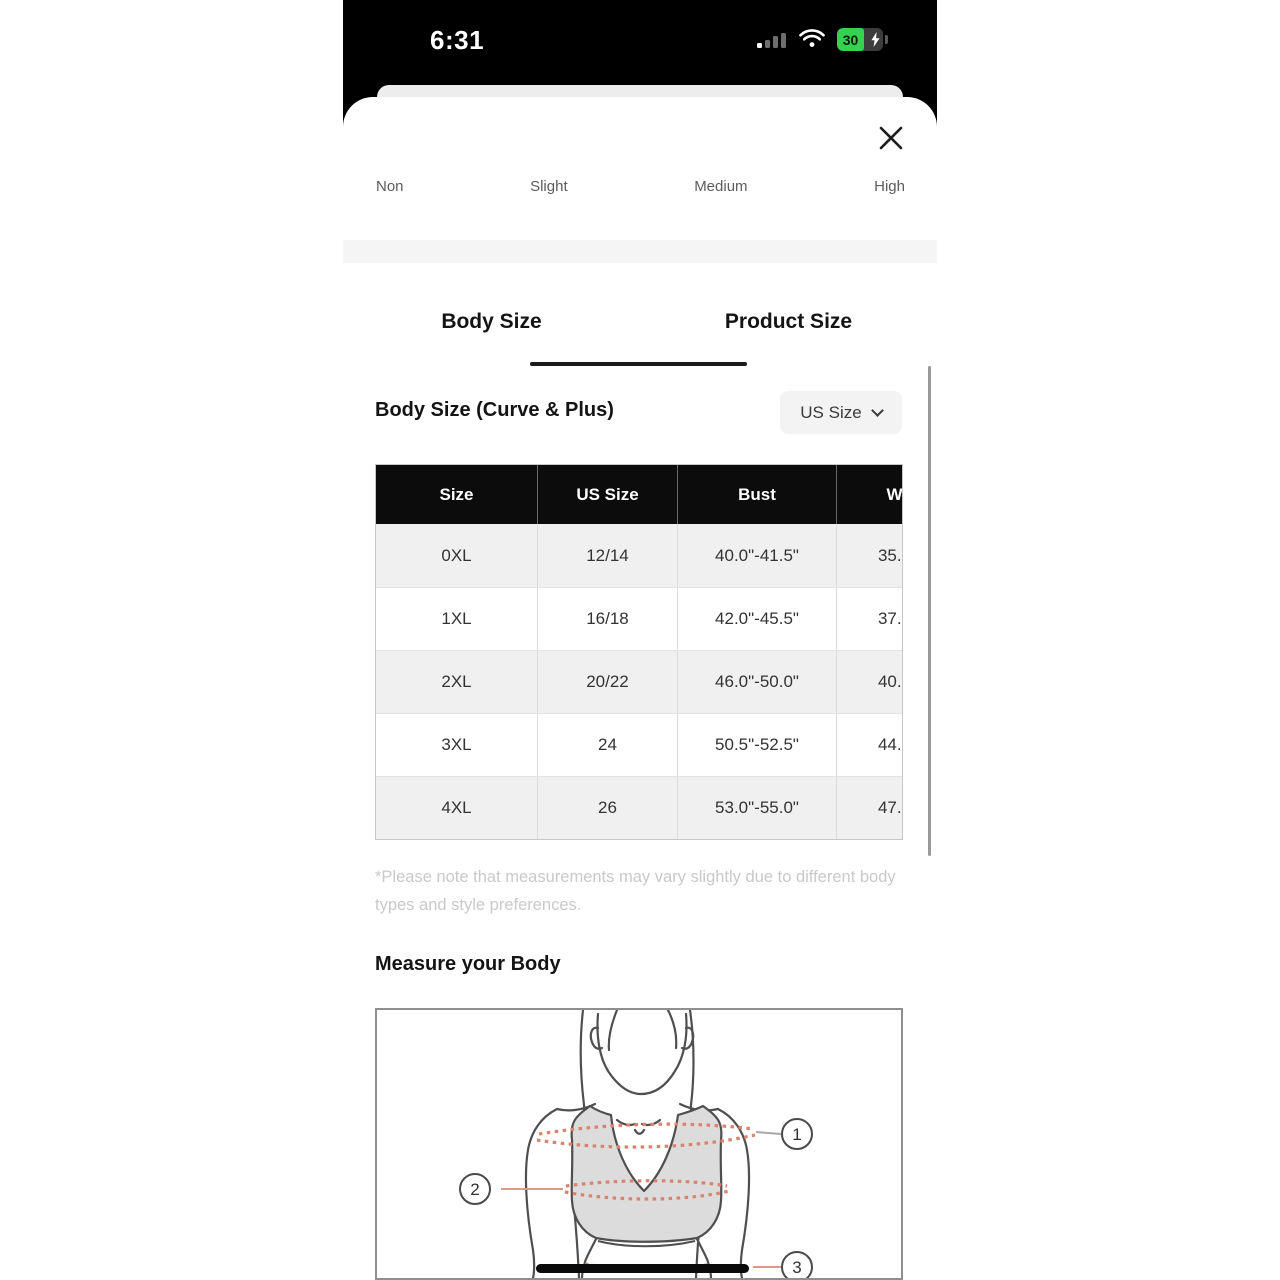 The height and width of the screenshot is (1280, 1280). I want to click on marker-3-label: 3, so click(796, 1267).